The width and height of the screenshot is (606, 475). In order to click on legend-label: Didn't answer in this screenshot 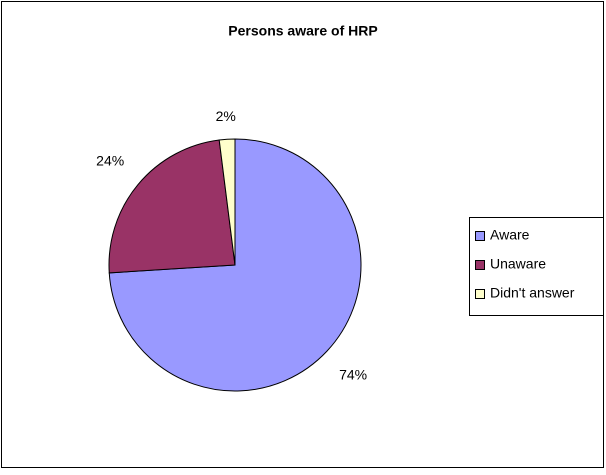, I will do `click(532, 293)`.